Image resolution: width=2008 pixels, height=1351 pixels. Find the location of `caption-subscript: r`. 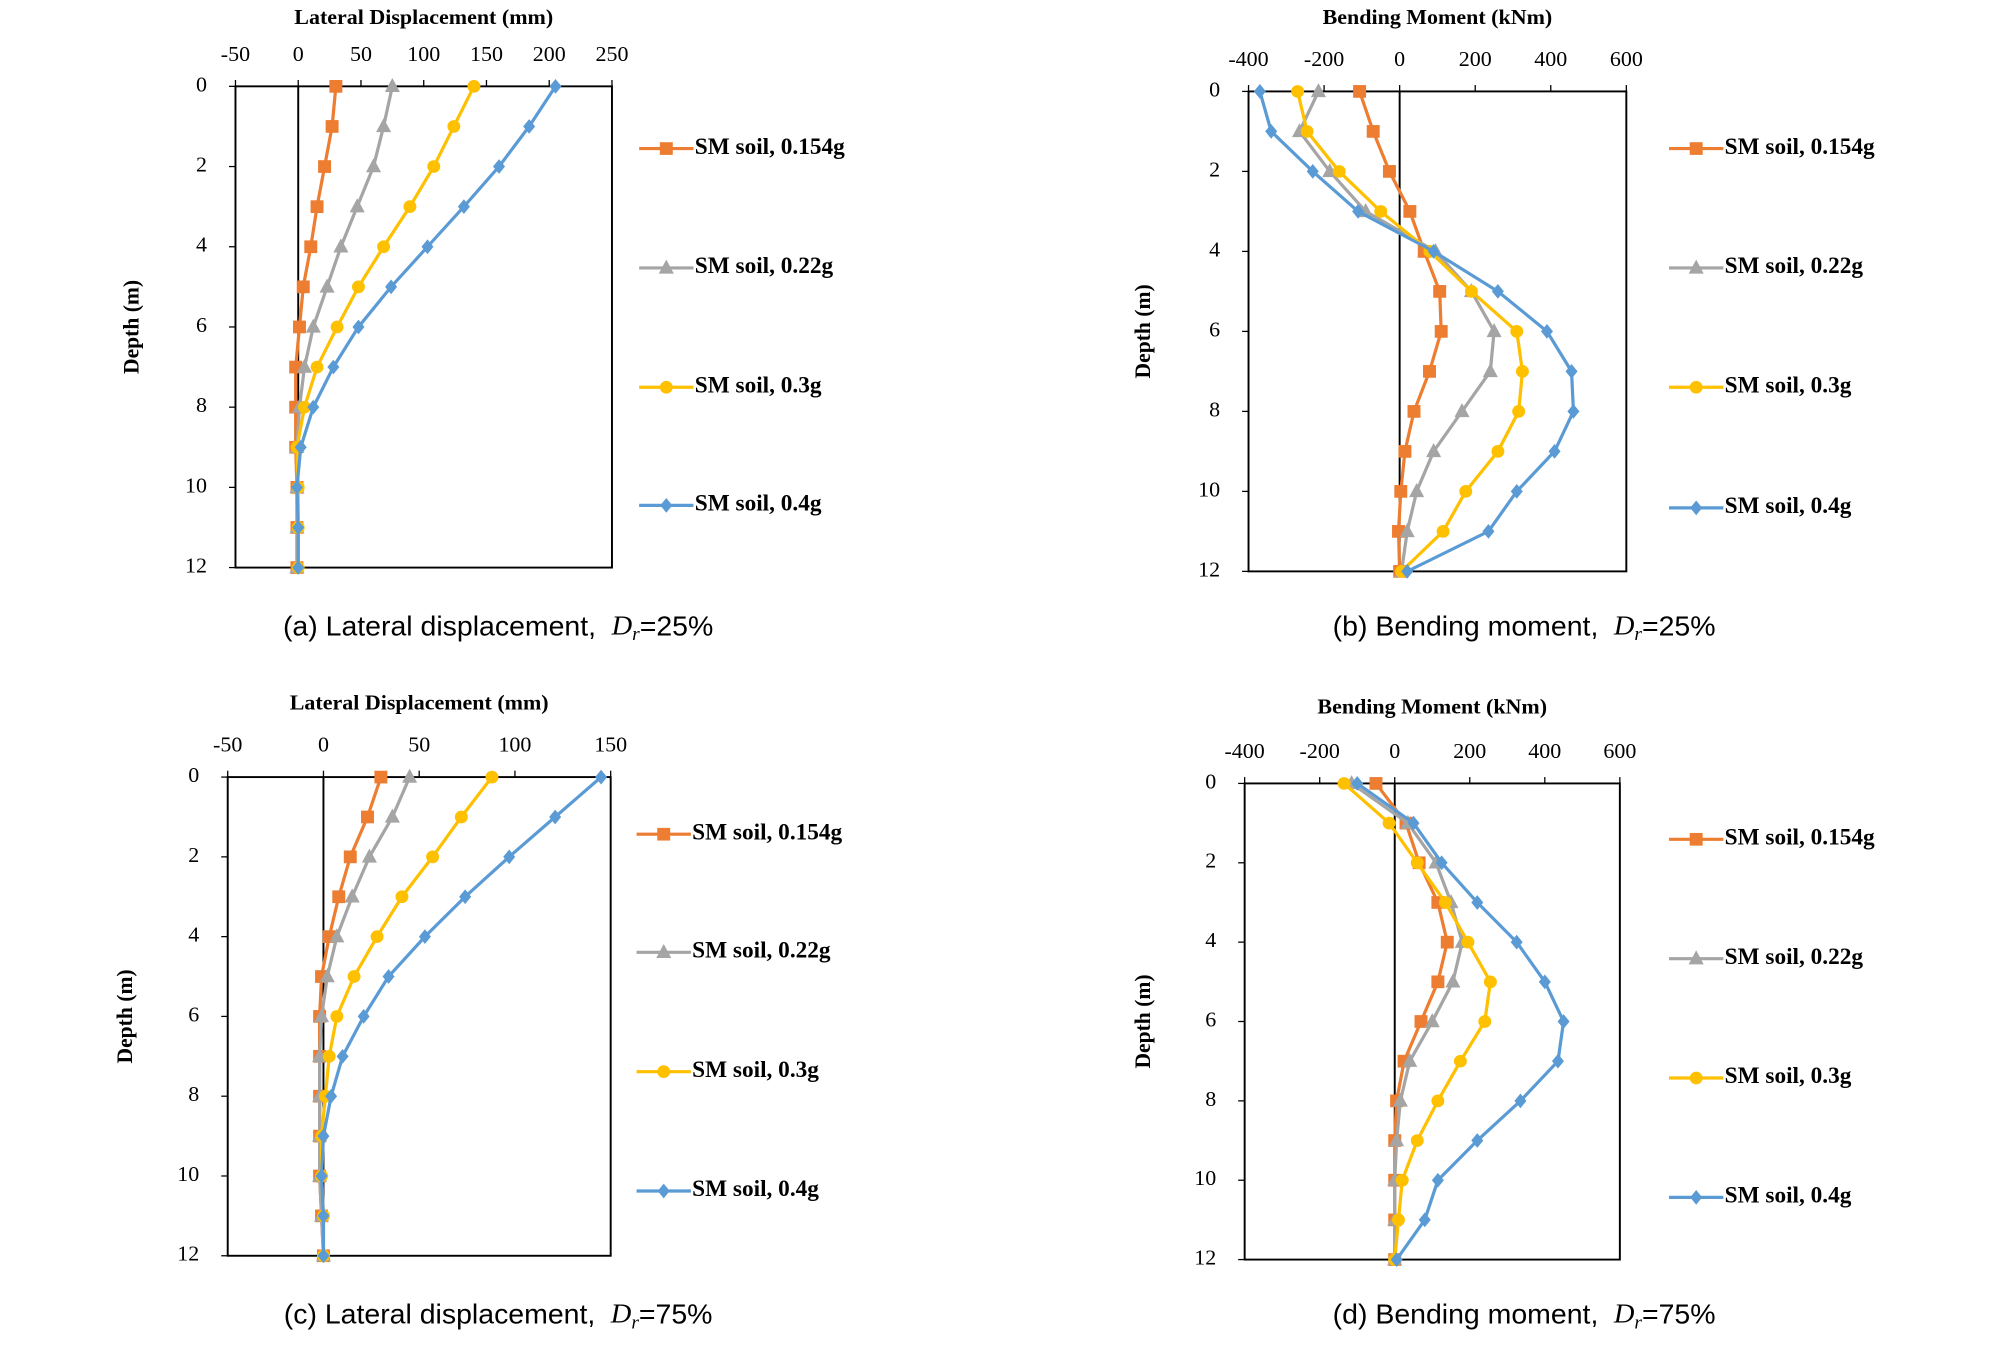

caption-subscript: r is located at coordinates (635, 1323).